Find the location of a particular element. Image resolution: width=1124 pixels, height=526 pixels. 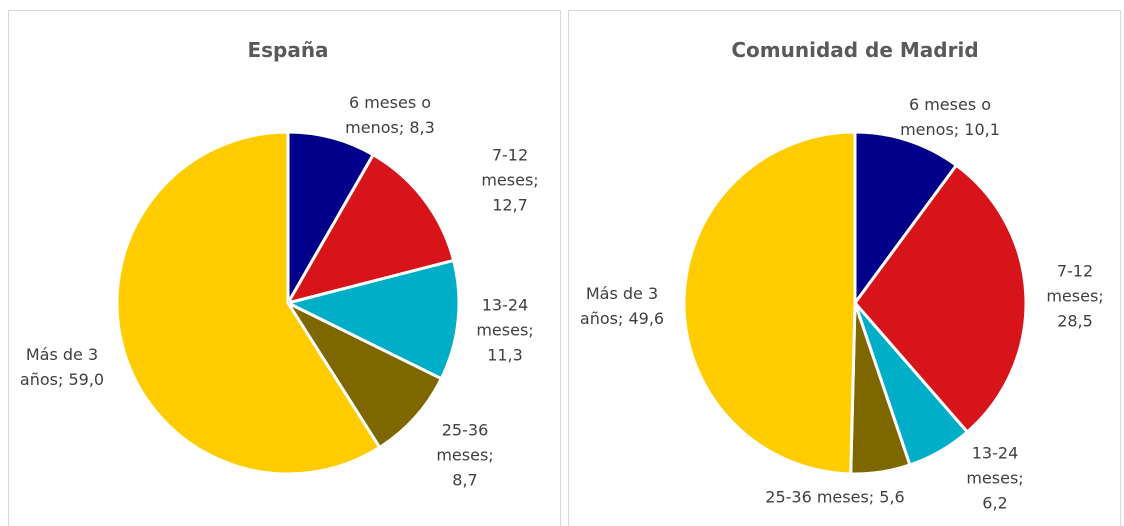

value-label: 5,6 is located at coordinates (892, 497).